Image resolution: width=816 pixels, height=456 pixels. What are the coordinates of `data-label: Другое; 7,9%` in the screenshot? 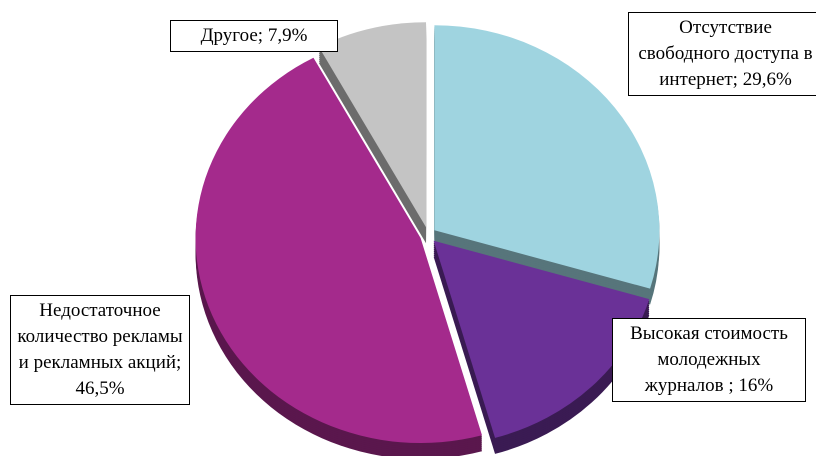 It's located at (254, 36).